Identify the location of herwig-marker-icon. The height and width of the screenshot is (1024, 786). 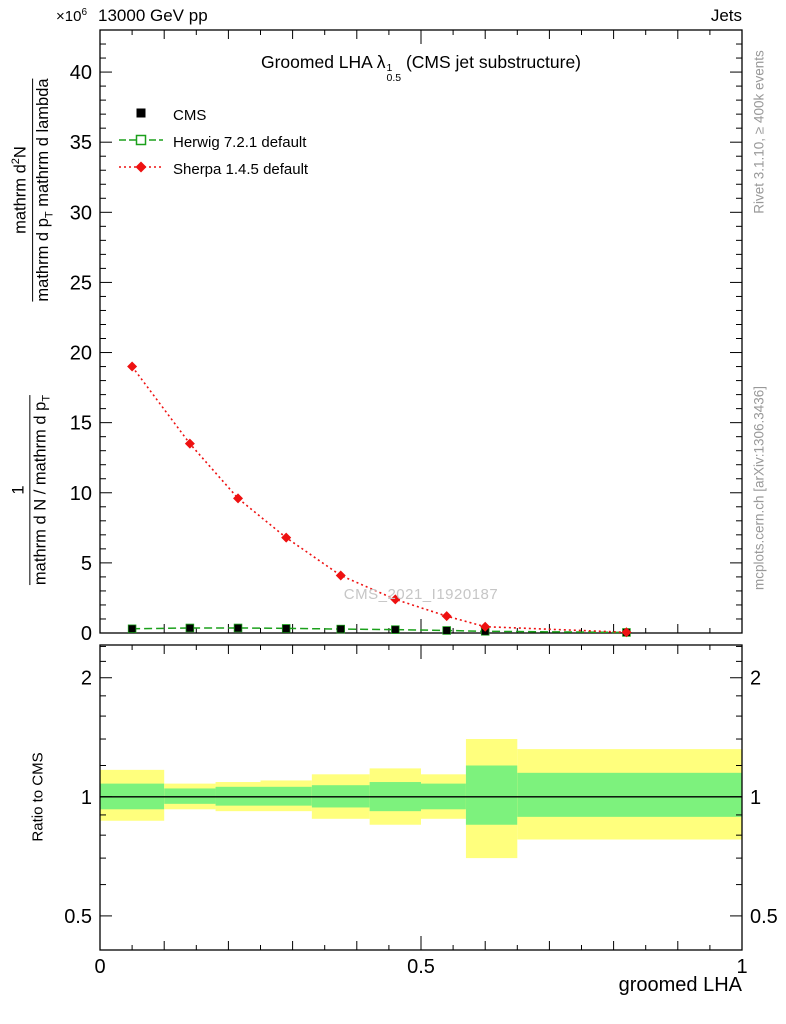
(141, 142).